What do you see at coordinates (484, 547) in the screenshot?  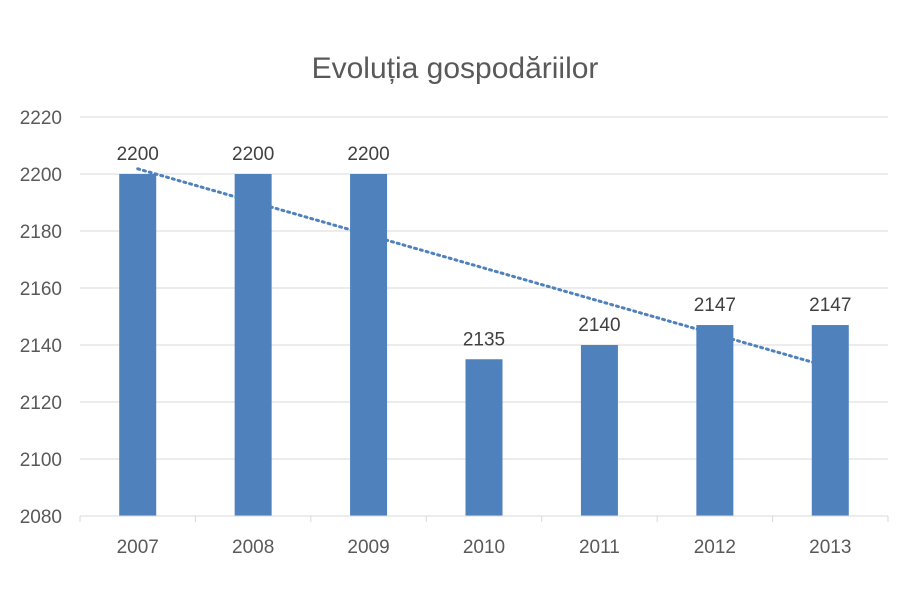 I see `x-tick-label: 2010` at bounding box center [484, 547].